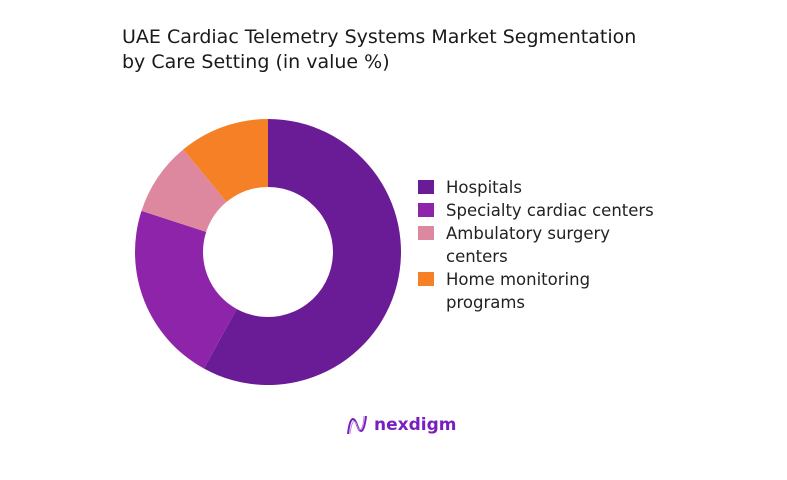 The width and height of the screenshot is (787, 480). I want to click on legend-label: Specialty cardiac centers, so click(576, 210).